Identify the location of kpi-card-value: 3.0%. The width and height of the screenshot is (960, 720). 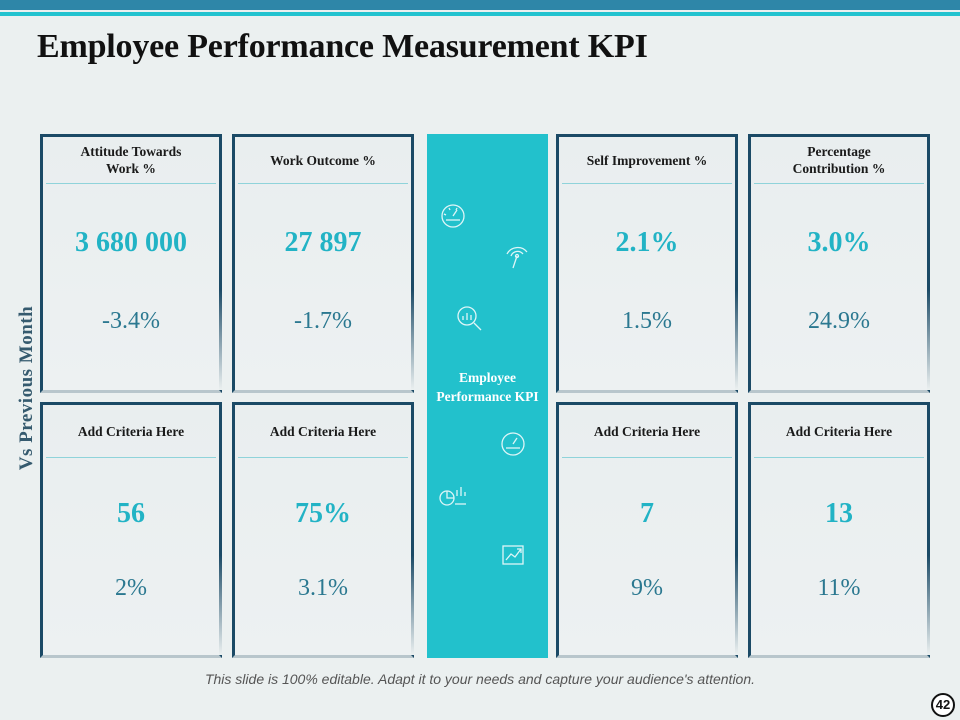
(839, 242).